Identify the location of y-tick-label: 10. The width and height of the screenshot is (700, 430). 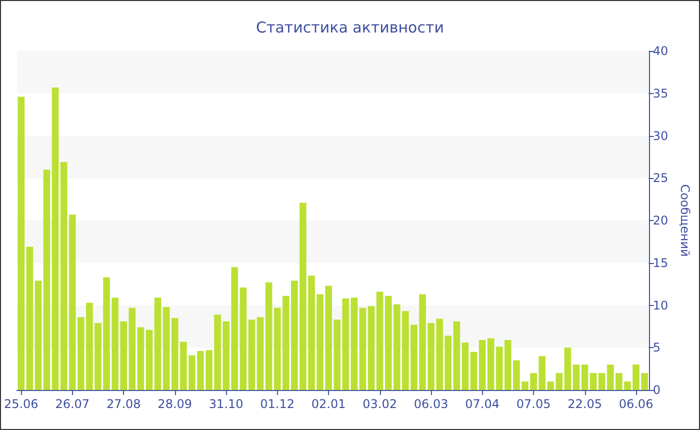
(660, 305).